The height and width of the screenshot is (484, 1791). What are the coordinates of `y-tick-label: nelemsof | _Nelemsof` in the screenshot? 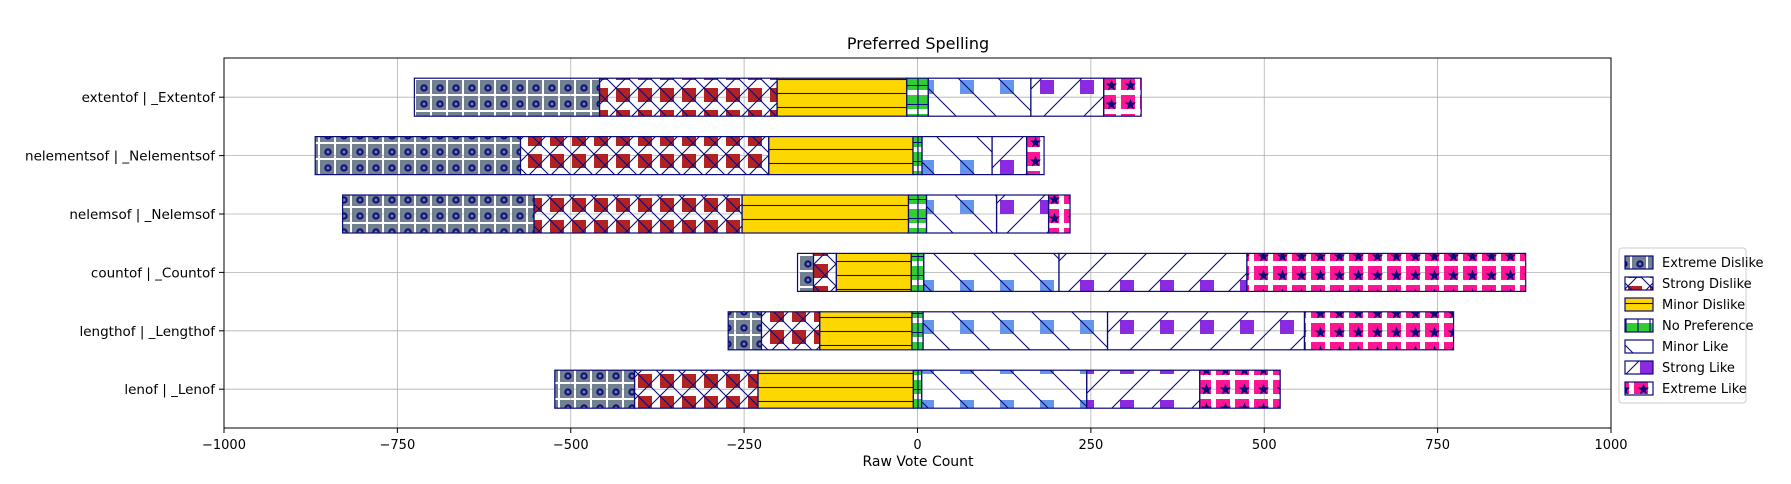 It's located at (142, 215).